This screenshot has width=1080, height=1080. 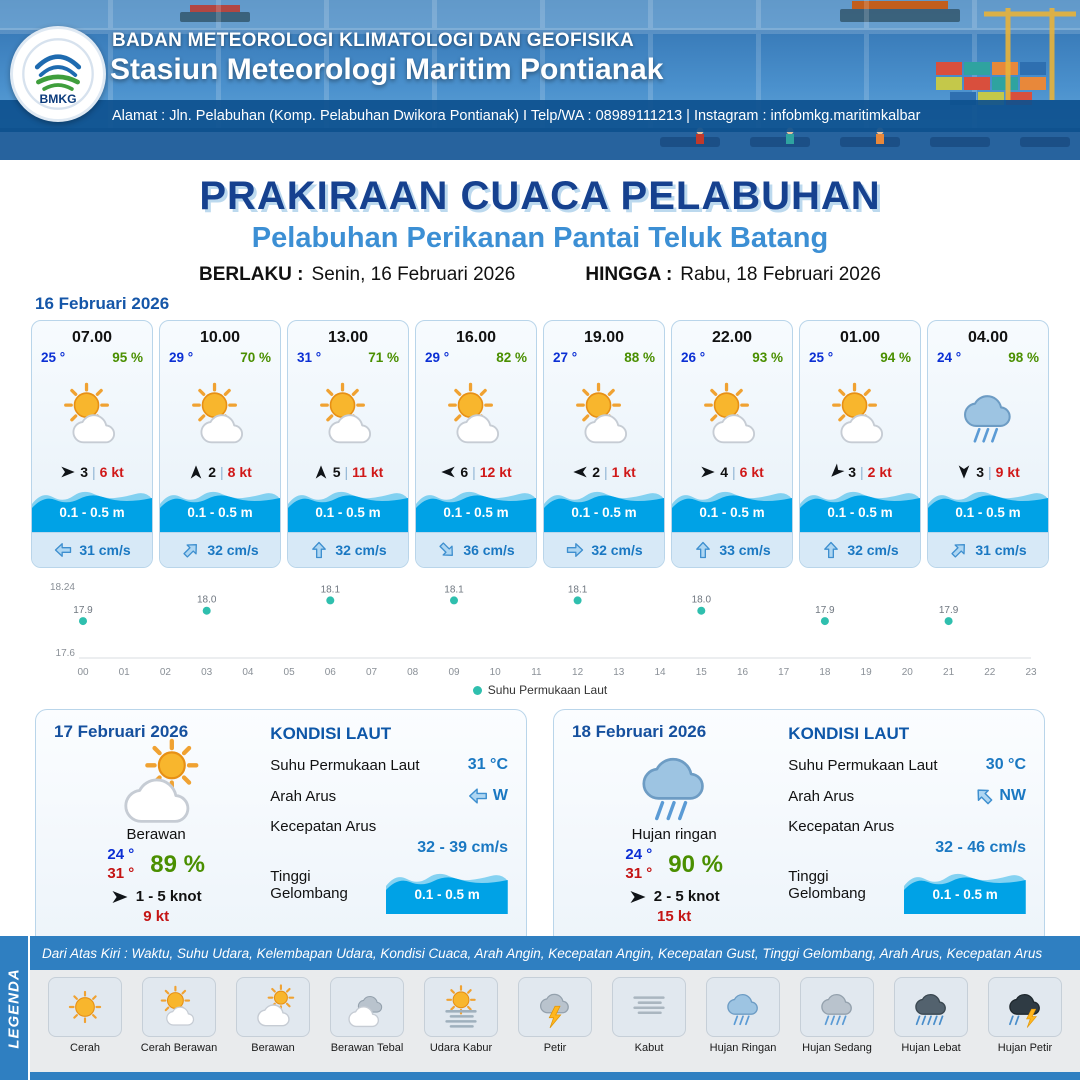 I want to click on chart-legend: Suhu Permukaan Laut, so click(x=540, y=690).